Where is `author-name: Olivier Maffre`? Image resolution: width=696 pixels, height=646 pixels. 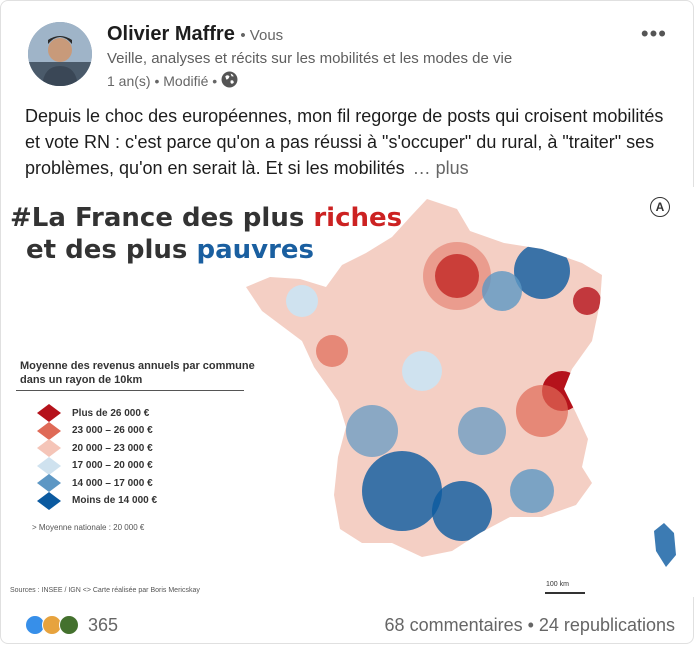 author-name: Olivier Maffre is located at coordinates (171, 34).